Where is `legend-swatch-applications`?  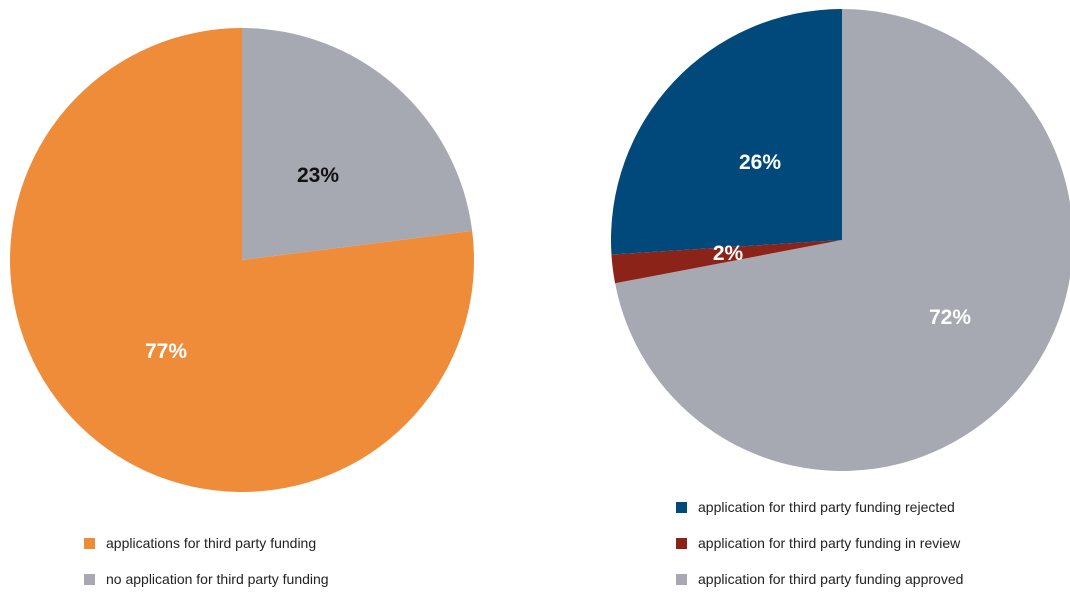 legend-swatch-applications is located at coordinates (89, 543).